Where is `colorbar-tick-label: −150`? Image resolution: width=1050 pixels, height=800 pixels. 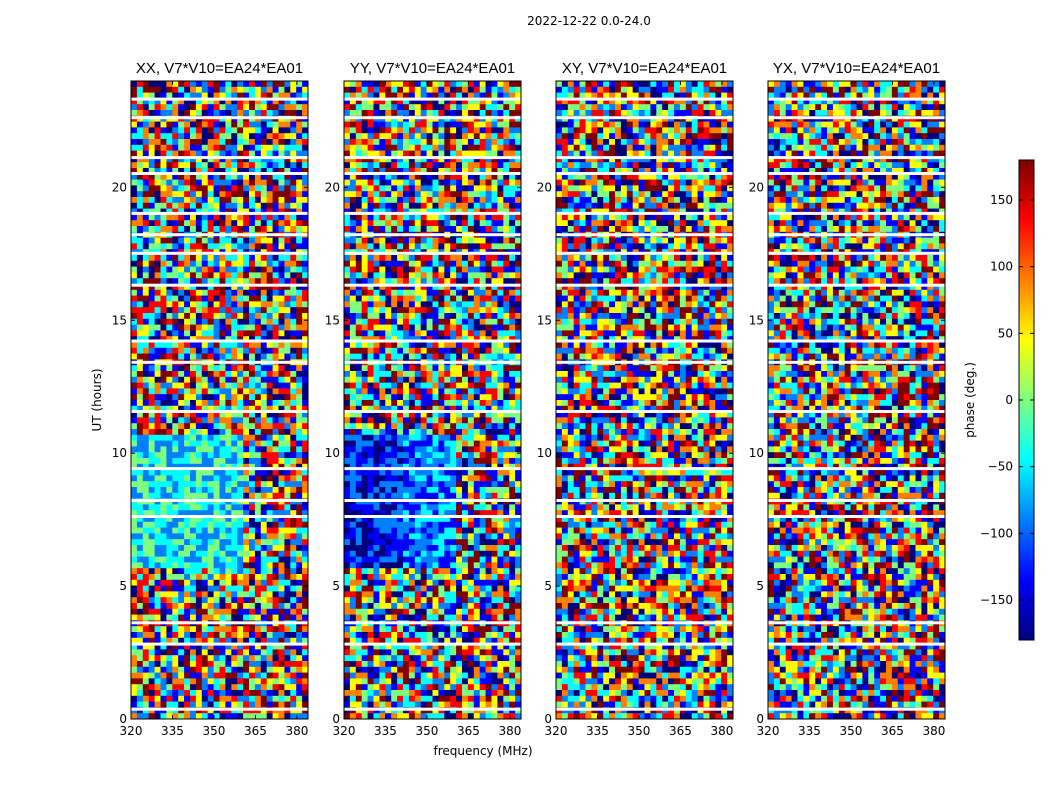 colorbar-tick-label: −150 is located at coordinates (996, 600).